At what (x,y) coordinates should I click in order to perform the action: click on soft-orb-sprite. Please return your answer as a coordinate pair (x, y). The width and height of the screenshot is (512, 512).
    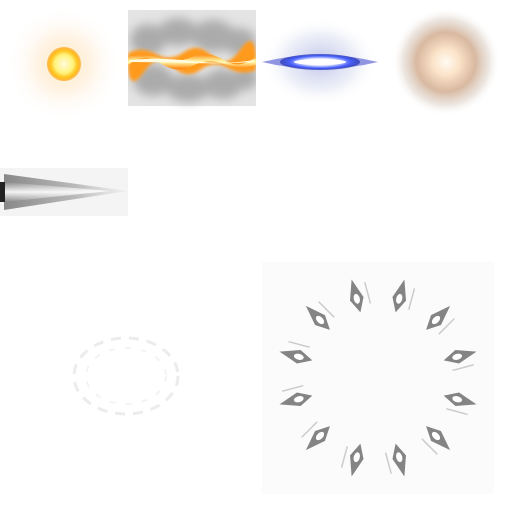
    Looking at the image, I should click on (448, 64).